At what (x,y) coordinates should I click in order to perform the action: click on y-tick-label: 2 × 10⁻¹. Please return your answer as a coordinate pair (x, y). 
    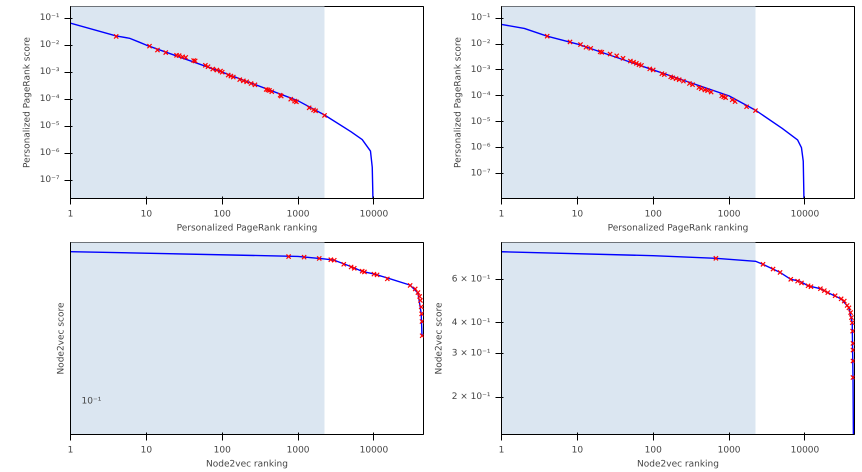
    Looking at the image, I should click on (471, 397).